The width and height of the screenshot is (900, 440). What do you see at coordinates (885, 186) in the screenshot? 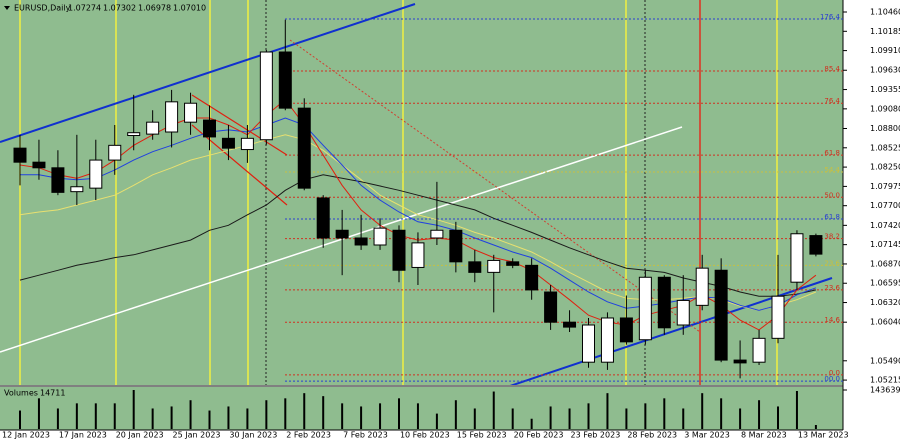
I see `y-tick-label: 1.07975` at bounding box center [885, 186].